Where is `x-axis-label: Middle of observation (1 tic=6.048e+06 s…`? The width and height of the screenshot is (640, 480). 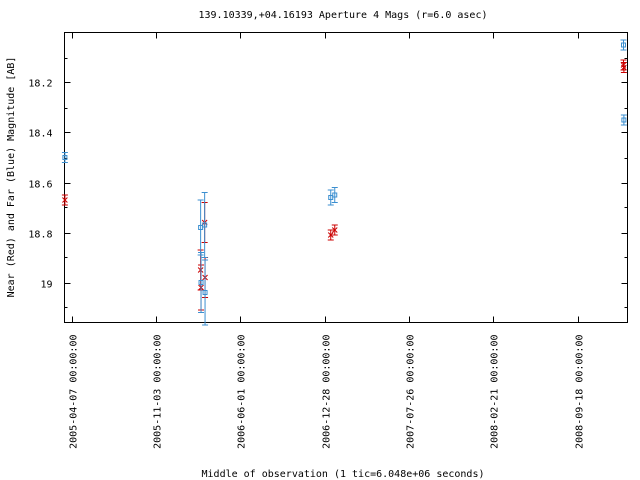
x-axis-label: Middle of observation (1 tic=6.048e+06 s… is located at coordinates (343, 474).